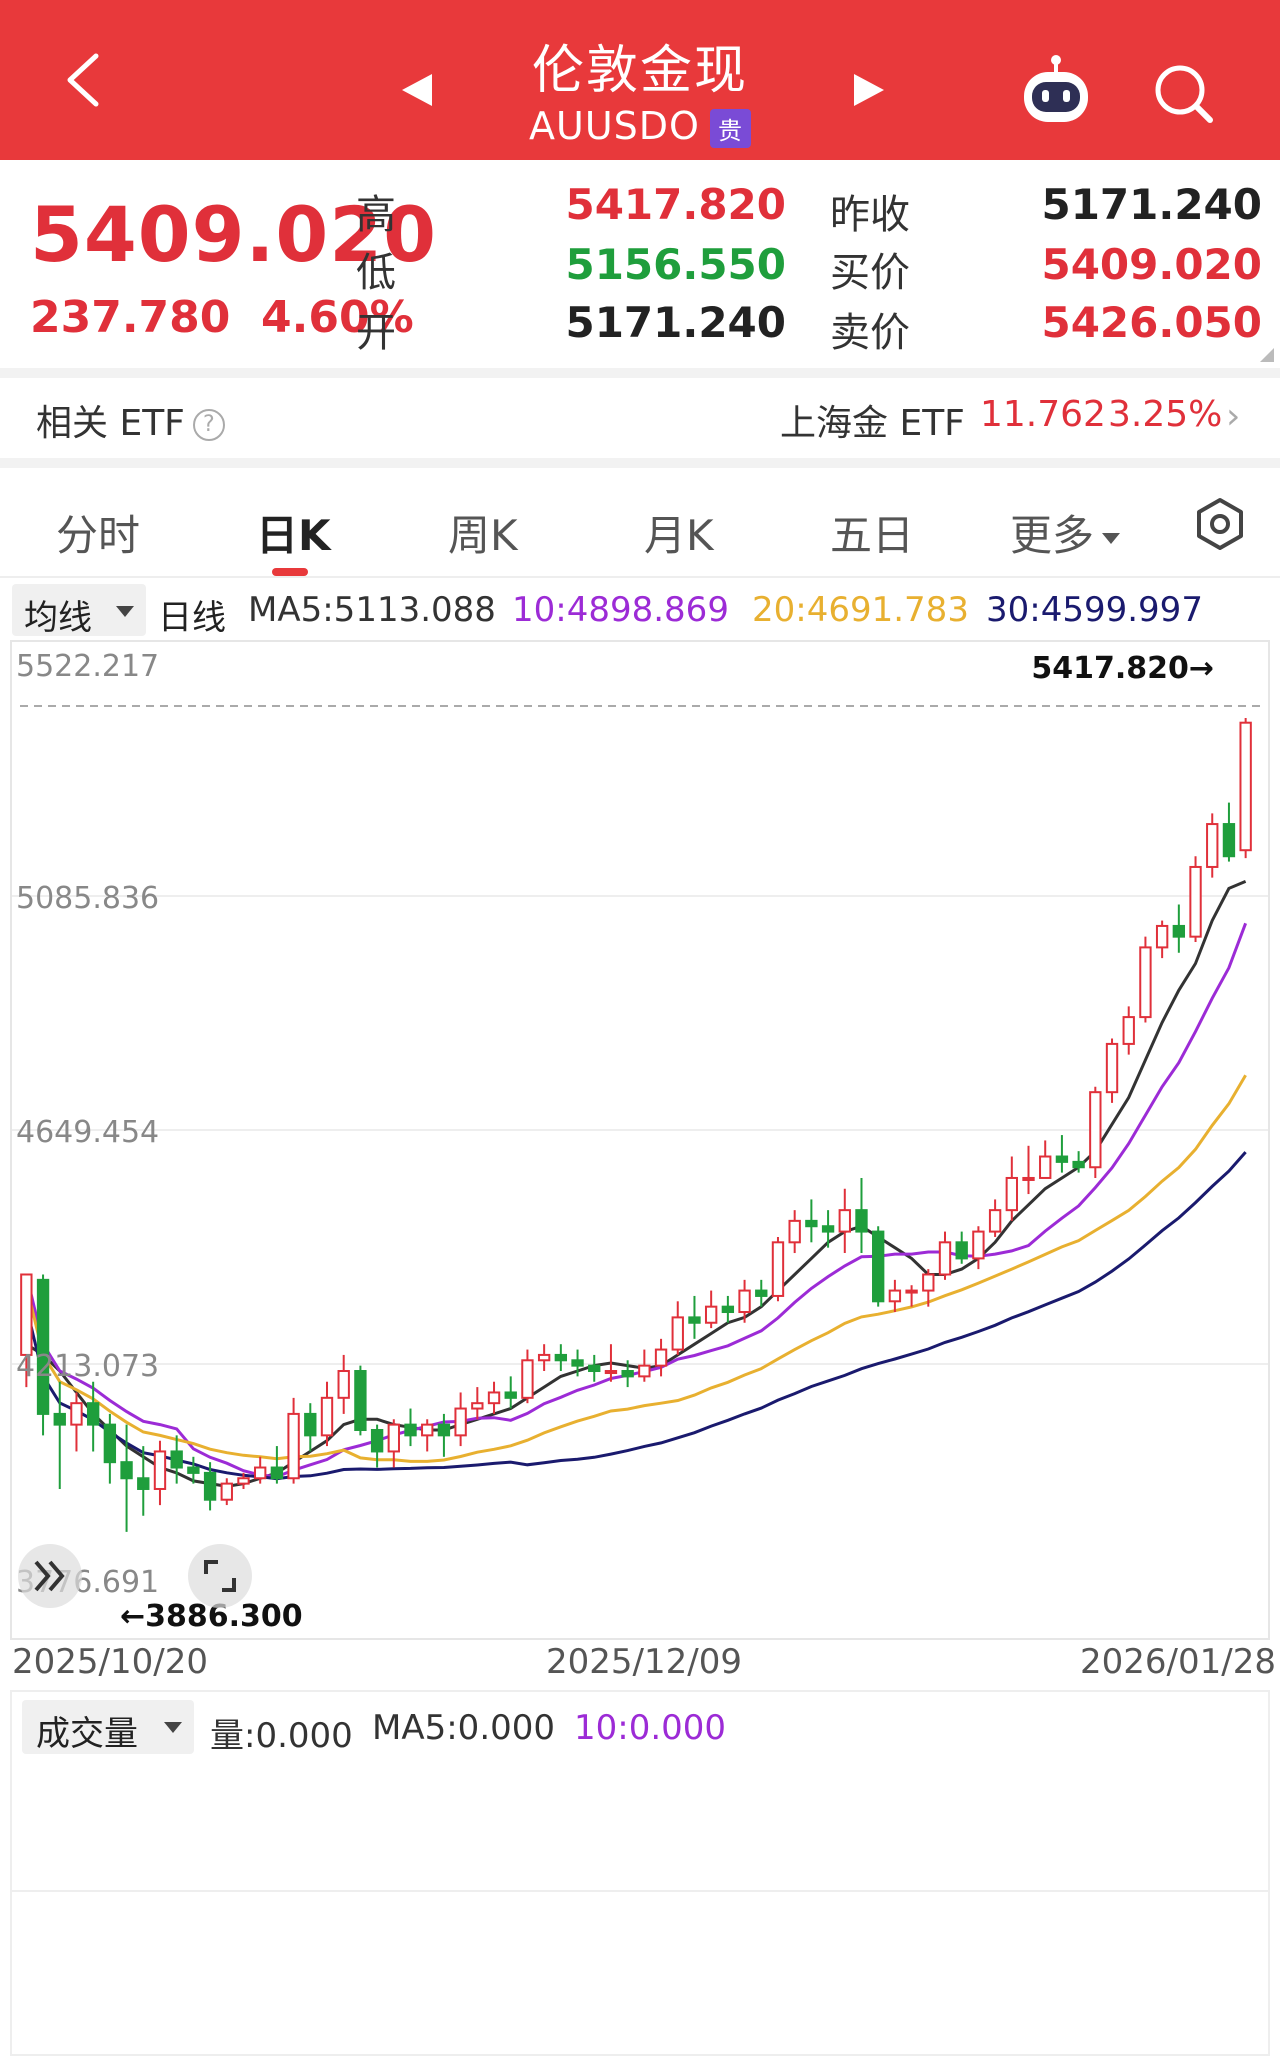 Image resolution: width=1280 pixels, height=2056 pixels. Describe the element at coordinates (1233, 416) in the screenshot. I see `chevron-right-icon: ›` at that location.